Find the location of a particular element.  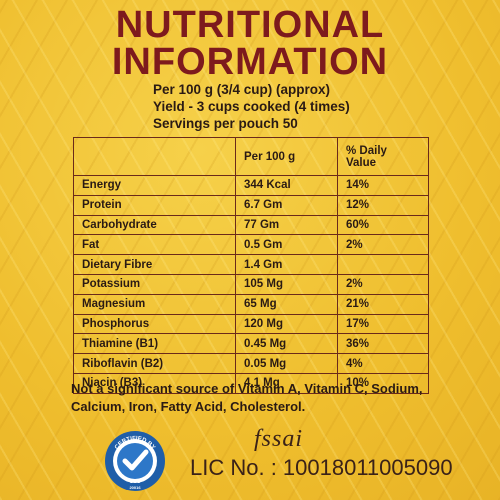

nutrient-per-100g: 65 Mg is located at coordinates (286, 304).